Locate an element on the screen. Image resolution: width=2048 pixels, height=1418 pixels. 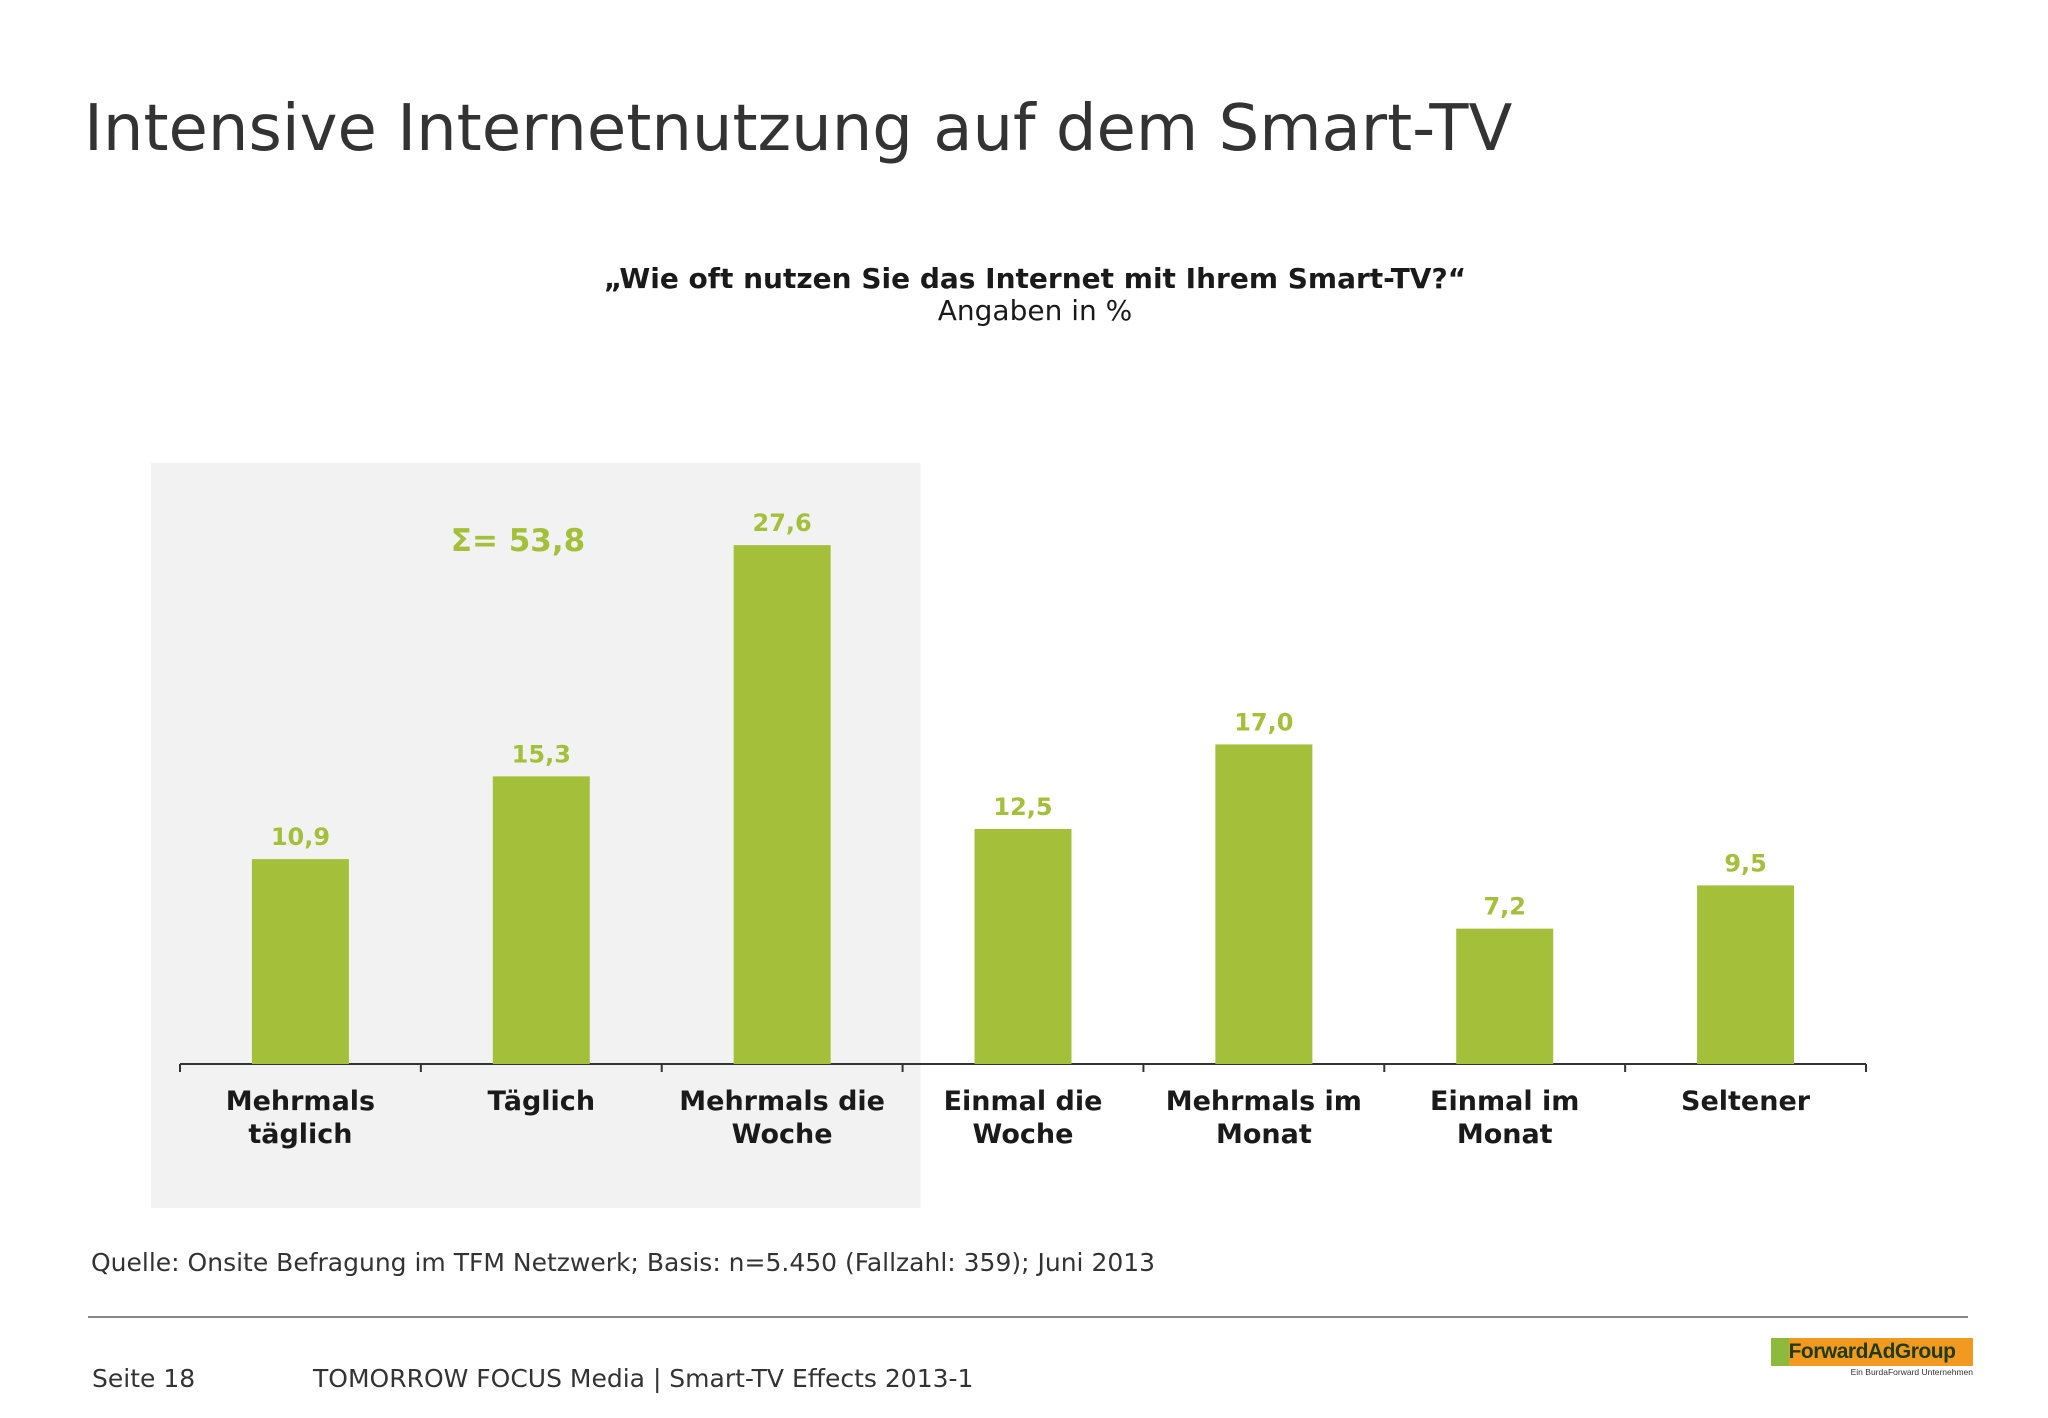
logo-tagline: Ein BurdaForward Unternehmen is located at coordinates (1911, 1372).